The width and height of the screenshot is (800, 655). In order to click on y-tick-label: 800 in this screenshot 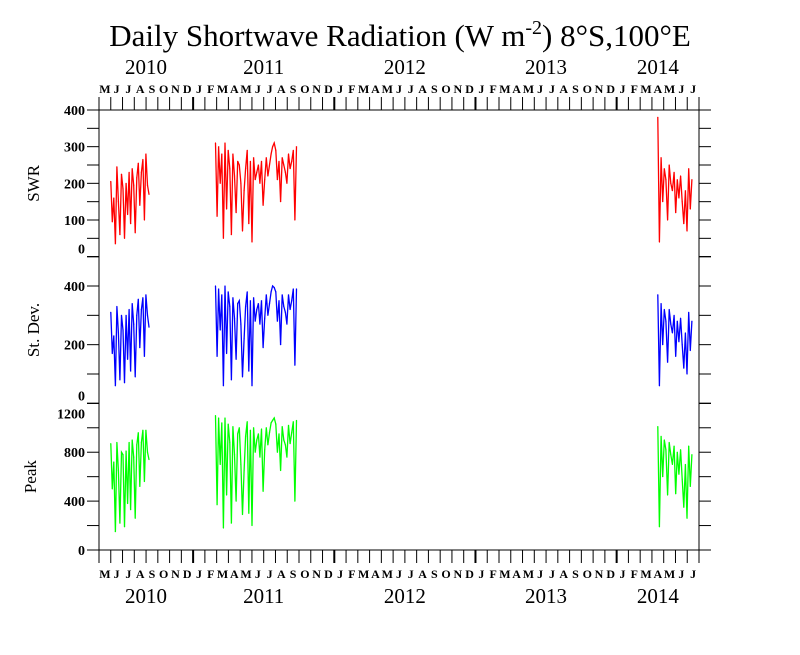, I will do `click(74, 453)`.